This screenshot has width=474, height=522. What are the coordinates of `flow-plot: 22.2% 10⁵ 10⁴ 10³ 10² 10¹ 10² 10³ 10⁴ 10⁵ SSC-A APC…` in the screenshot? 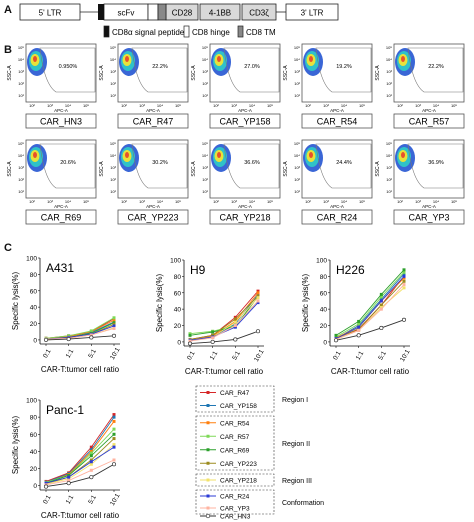 It's located at (420, 86).